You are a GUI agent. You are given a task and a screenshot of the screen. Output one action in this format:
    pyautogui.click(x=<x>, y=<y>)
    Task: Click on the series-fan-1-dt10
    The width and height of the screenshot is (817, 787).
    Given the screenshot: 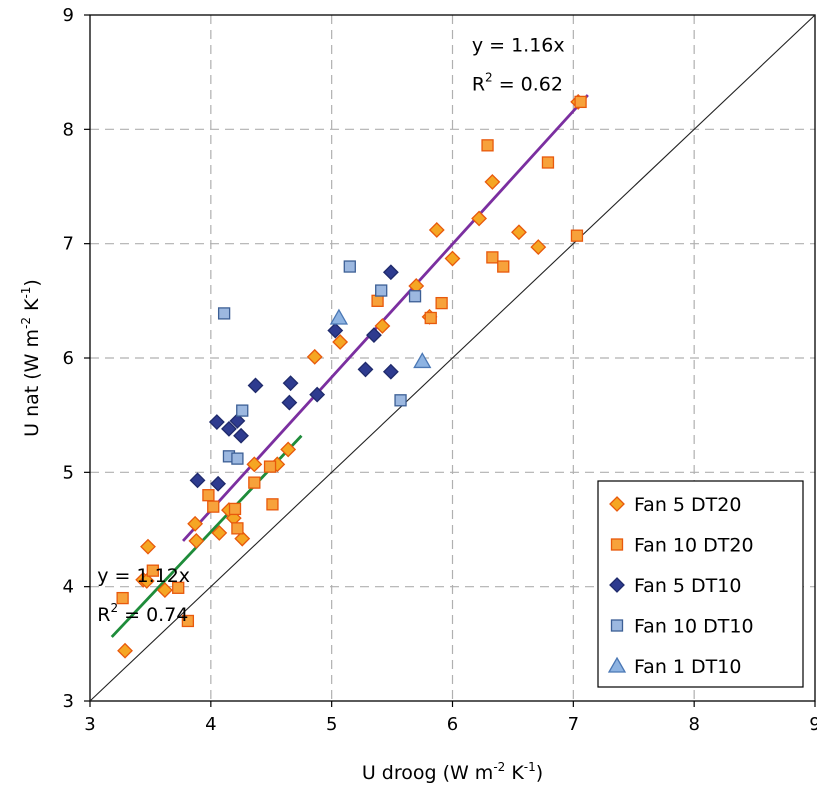 What is the action you would take?
    pyautogui.click(x=380, y=338)
    